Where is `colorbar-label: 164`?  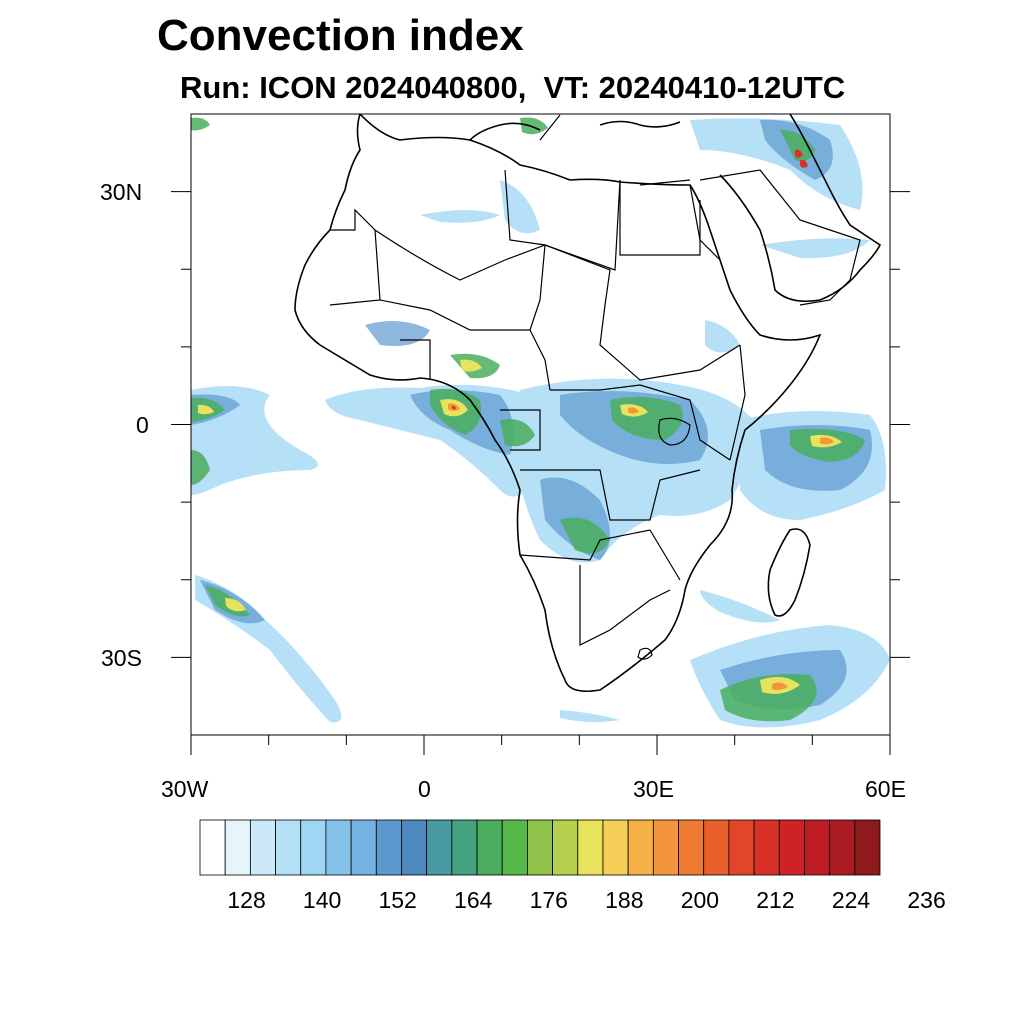 colorbar-label: 164 is located at coordinates (473, 900).